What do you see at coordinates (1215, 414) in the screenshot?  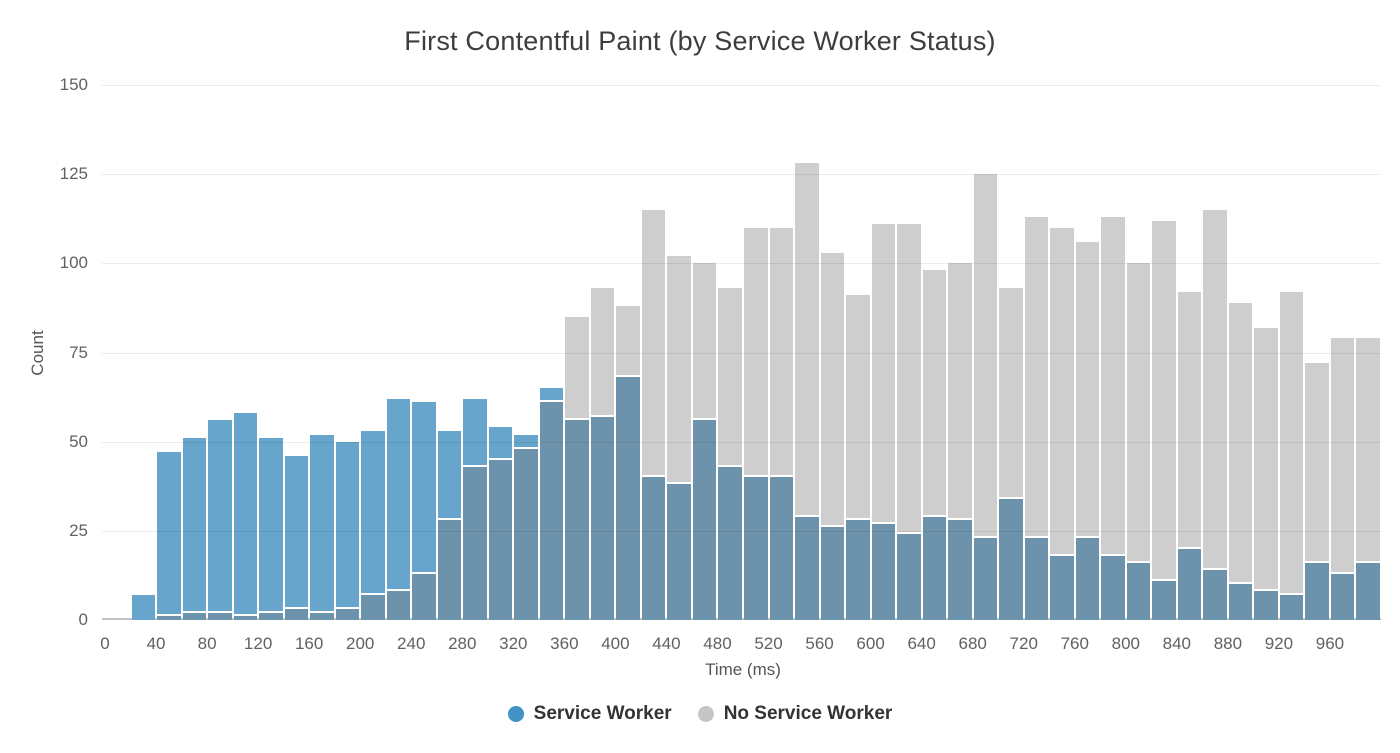 I see `bar-860ms` at bounding box center [1215, 414].